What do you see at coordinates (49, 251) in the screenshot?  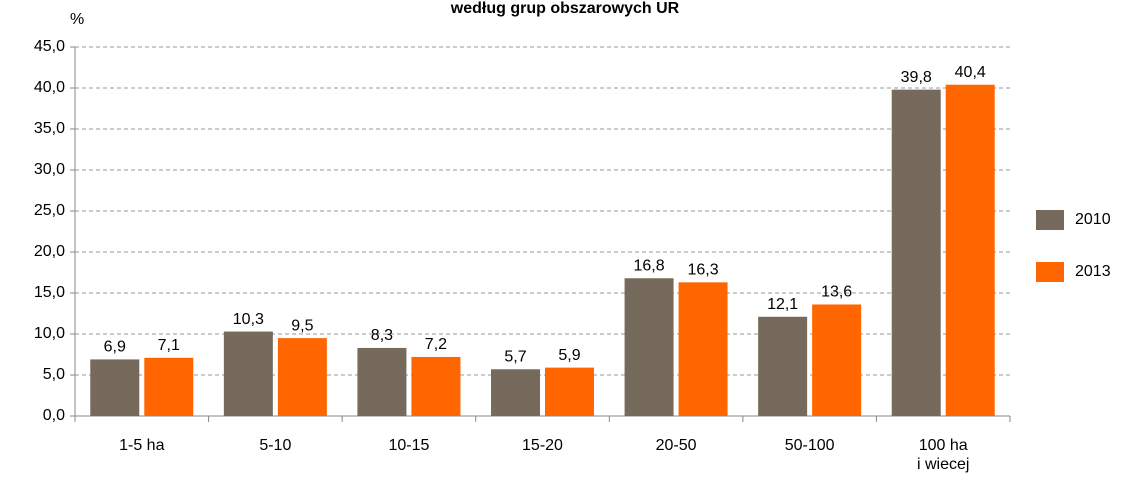 I see `y-tick-label: 20,0` at bounding box center [49, 251].